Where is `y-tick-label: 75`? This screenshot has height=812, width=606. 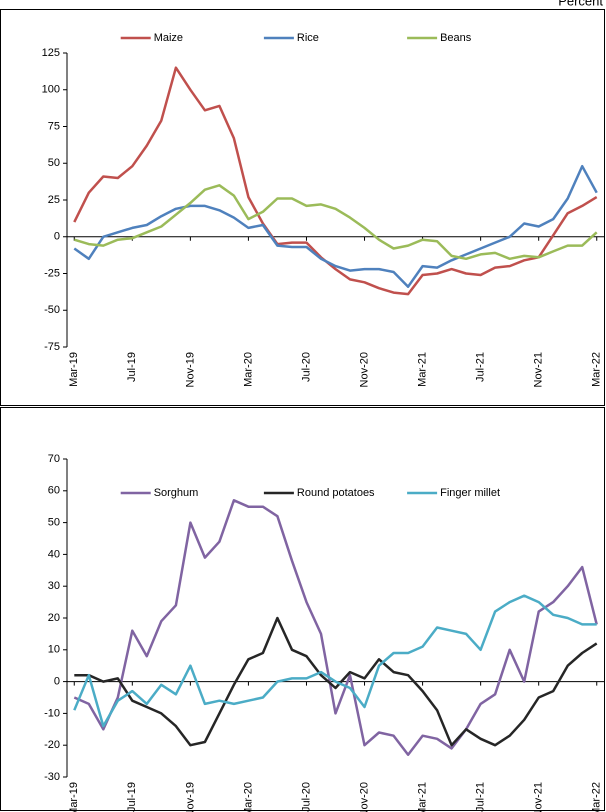
y-tick-label: 75 is located at coordinates (54, 126).